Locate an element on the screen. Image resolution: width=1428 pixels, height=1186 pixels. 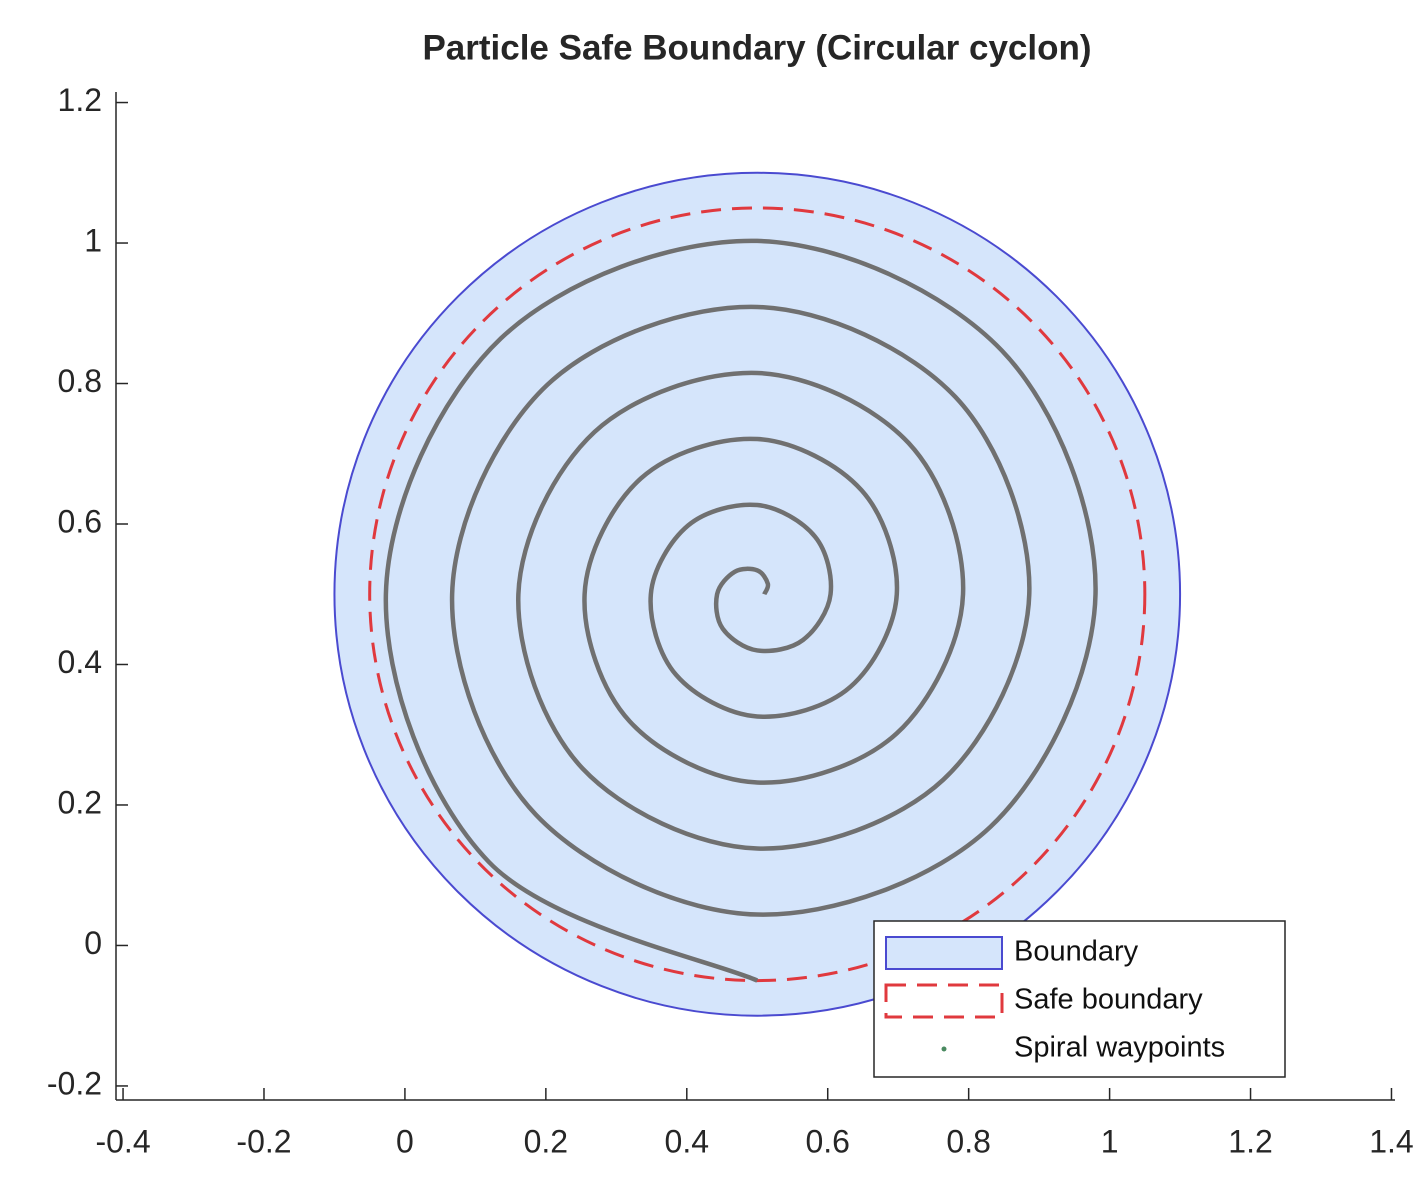
x-tick-label: 0.4 is located at coordinates (687, 1141).